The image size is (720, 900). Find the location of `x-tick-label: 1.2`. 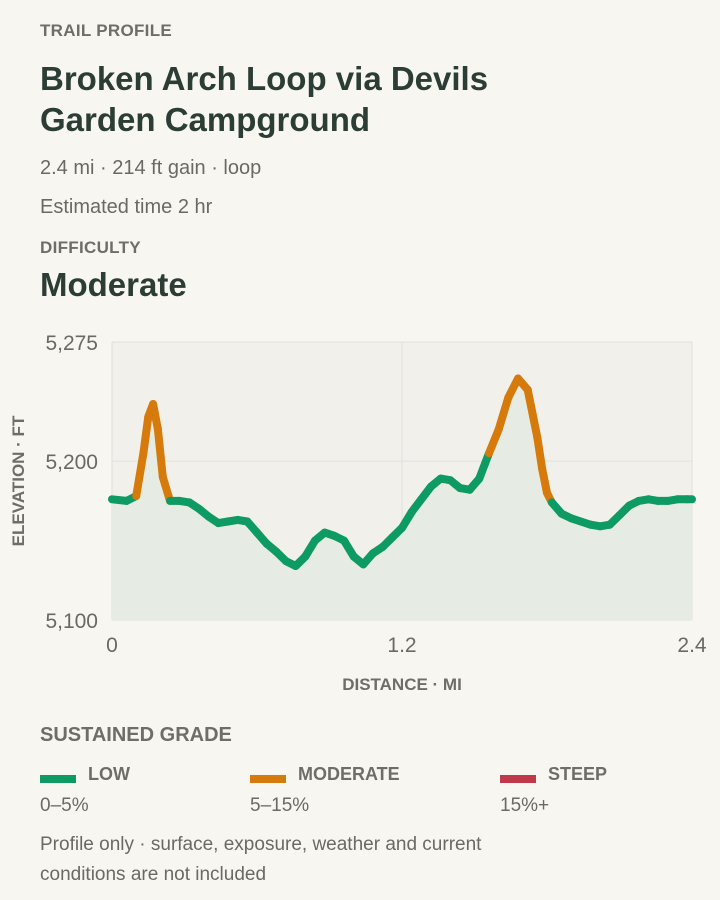

x-tick-label: 1.2 is located at coordinates (401, 645).